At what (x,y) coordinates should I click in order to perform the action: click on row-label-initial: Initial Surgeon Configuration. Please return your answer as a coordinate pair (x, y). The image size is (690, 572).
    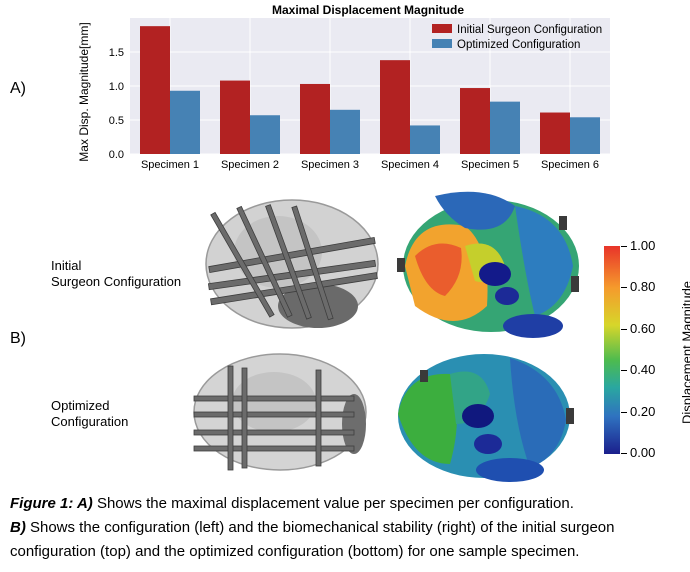
    Looking at the image, I should click on (116, 274).